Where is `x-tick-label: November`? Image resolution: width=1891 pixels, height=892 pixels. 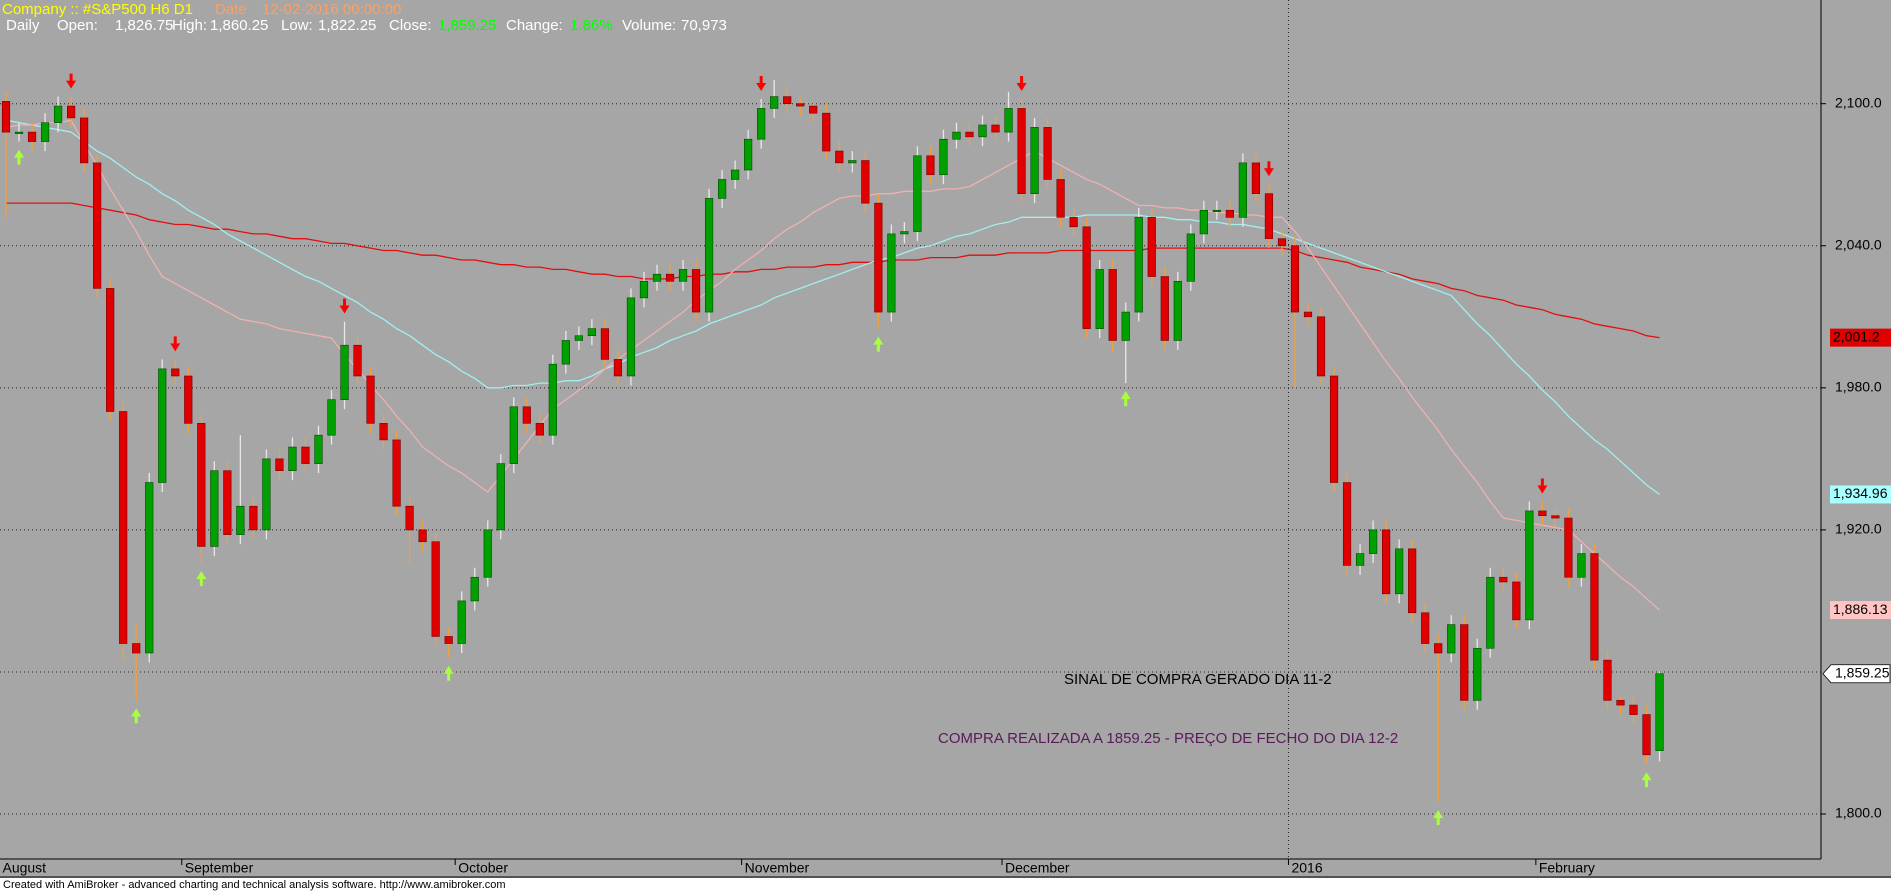 x-tick-label: November is located at coordinates (777, 868).